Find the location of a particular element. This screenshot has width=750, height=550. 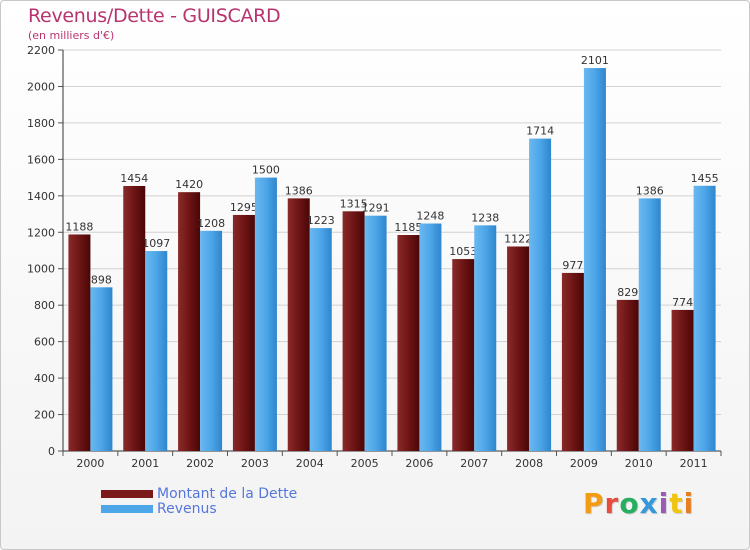

x-tick-label: 2001 is located at coordinates (145, 463).